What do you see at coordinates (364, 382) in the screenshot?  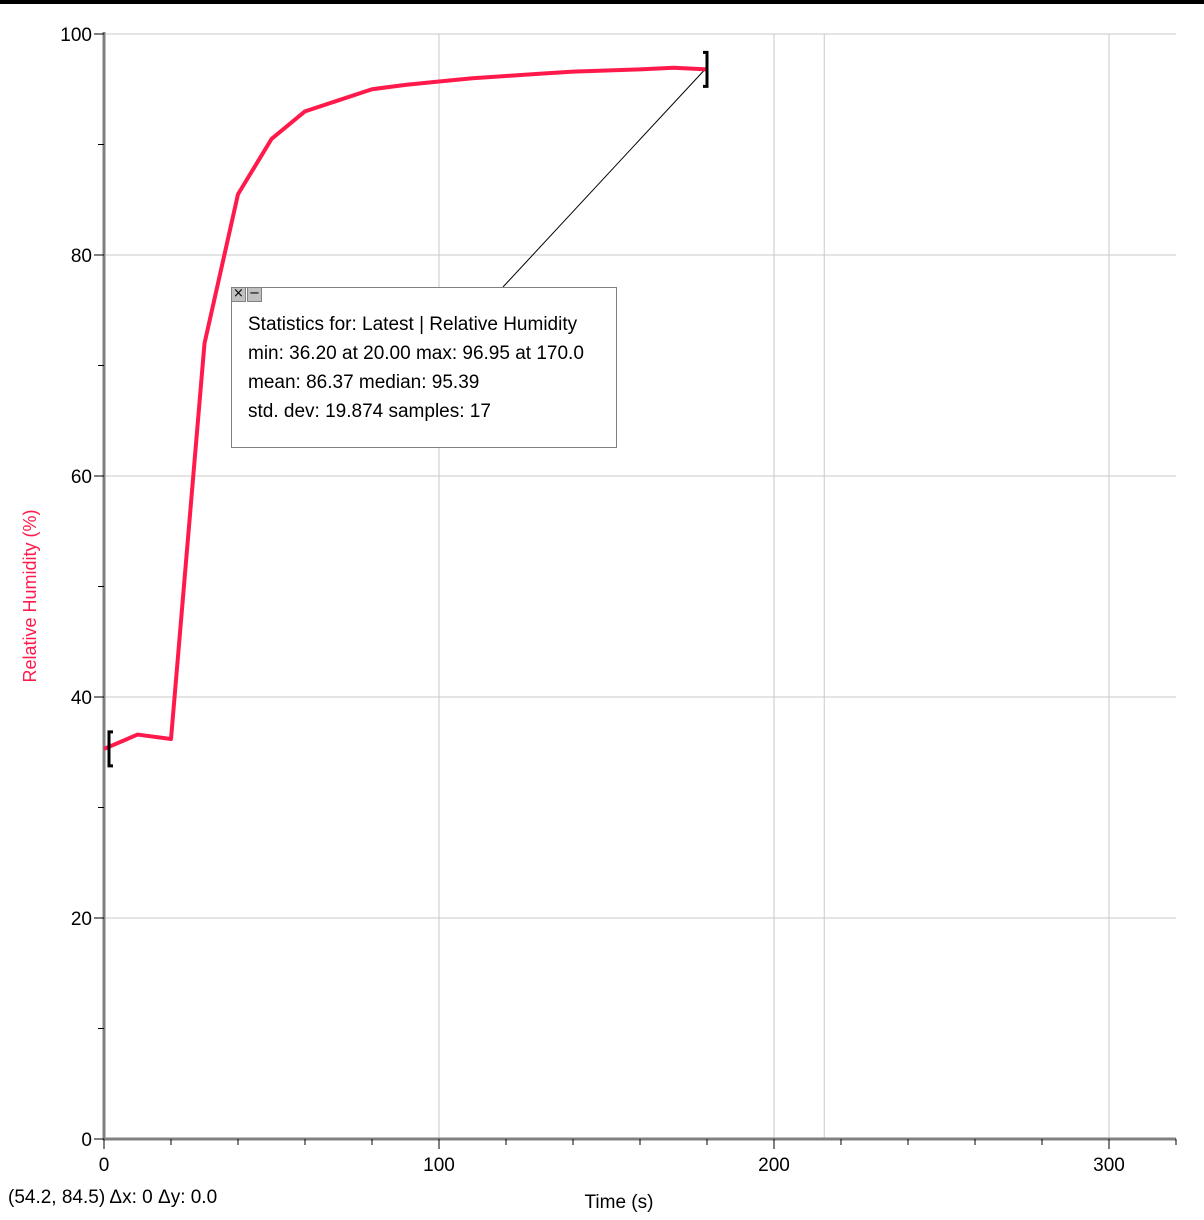 I see `stats-mean-median: mean: 86.37 median: 95.39` at bounding box center [364, 382].